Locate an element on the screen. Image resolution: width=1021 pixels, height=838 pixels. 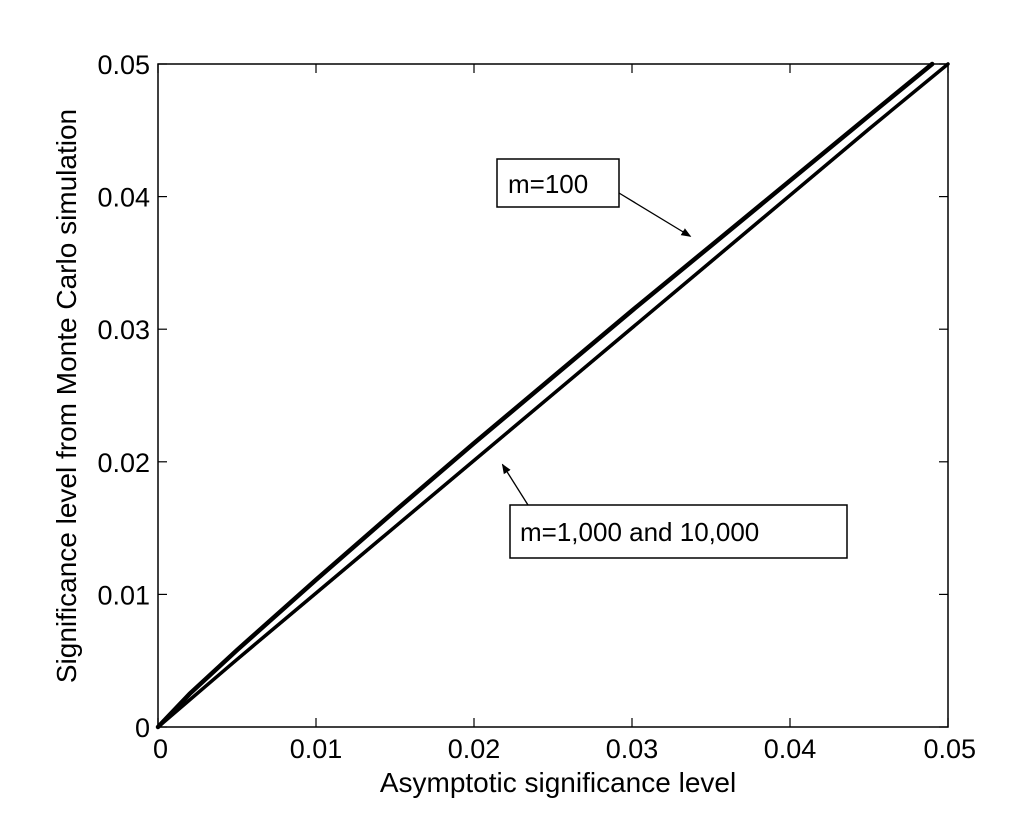
y-tick-label: 0.01 is located at coordinates (123, 595).